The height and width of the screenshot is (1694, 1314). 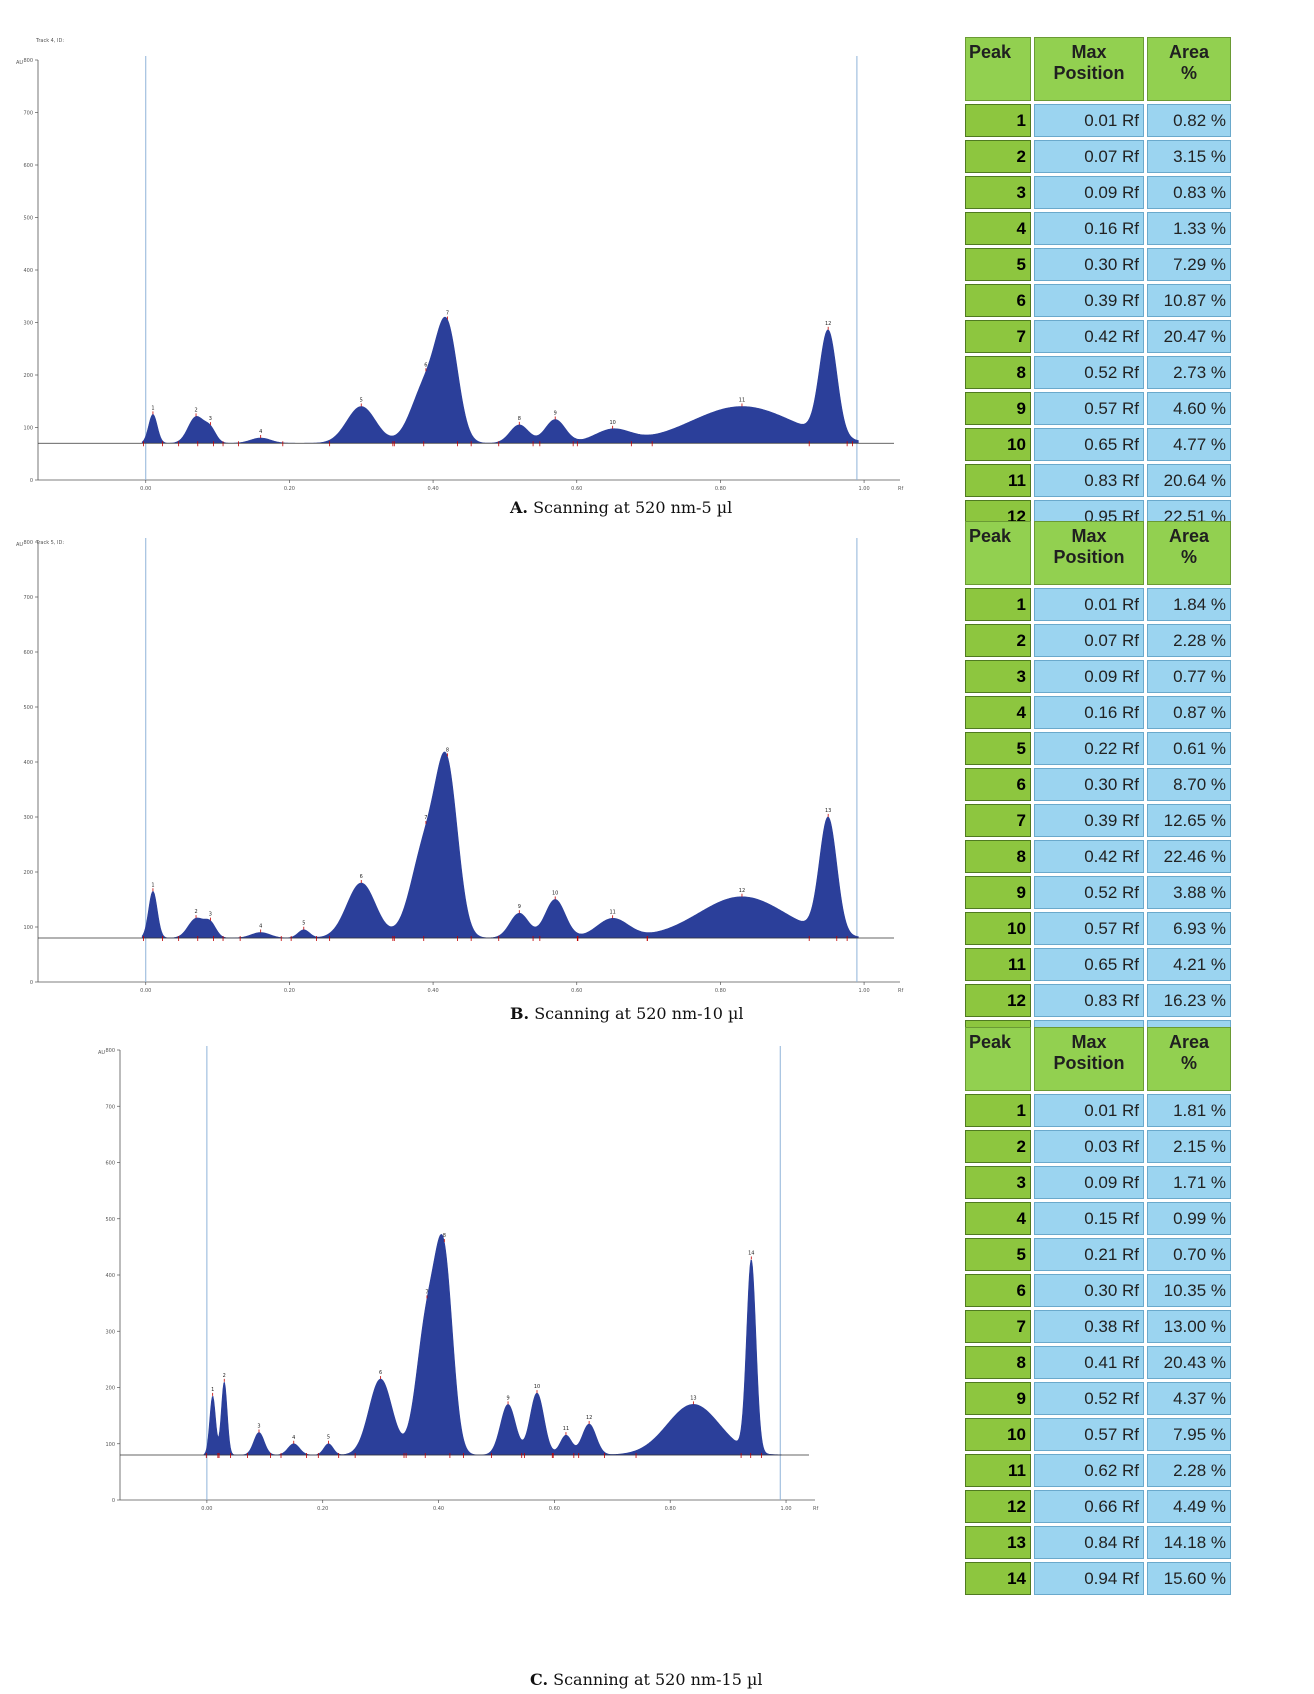 What do you see at coordinates (1089, 604) in the screenshot?
I see `max-position-cell: 0.01 Rf` at bounding box center [1089, 604].